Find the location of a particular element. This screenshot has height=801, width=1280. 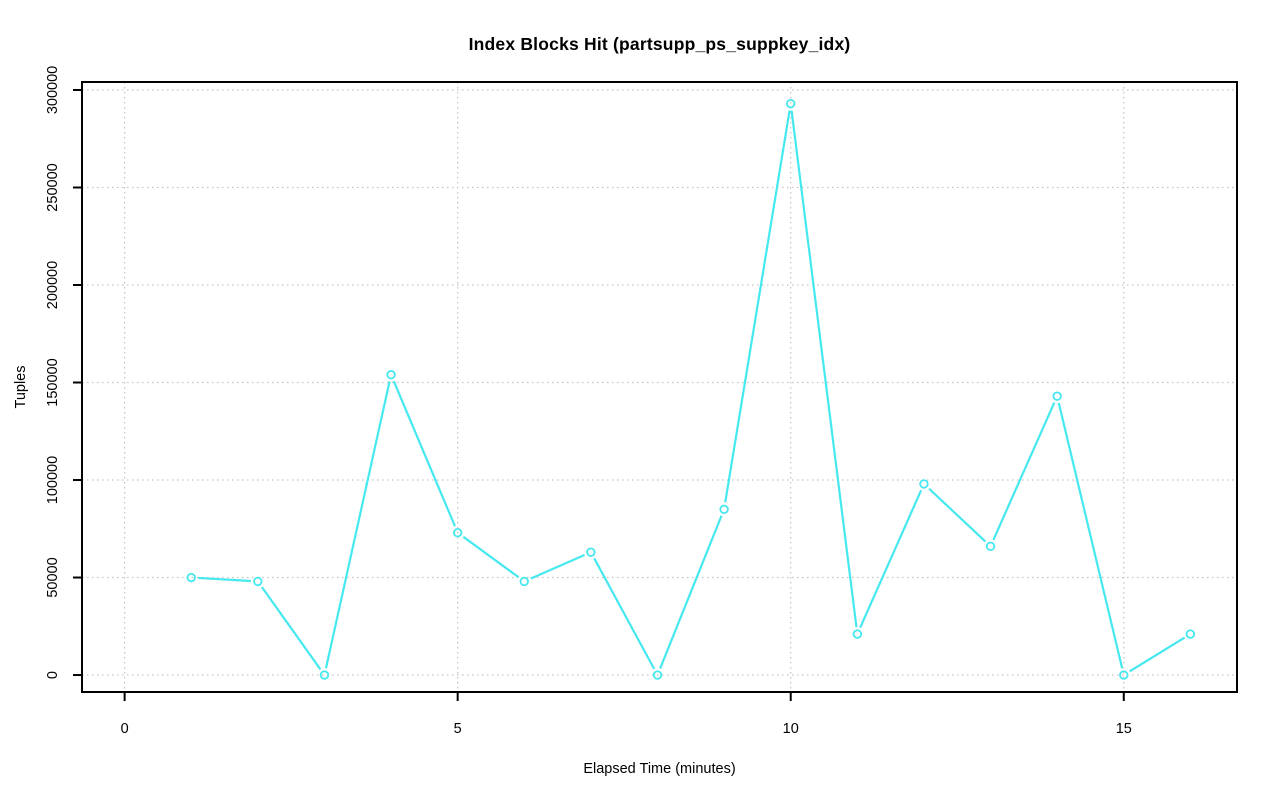

x-tick-label: 5 is located at coordinates (458, 729).